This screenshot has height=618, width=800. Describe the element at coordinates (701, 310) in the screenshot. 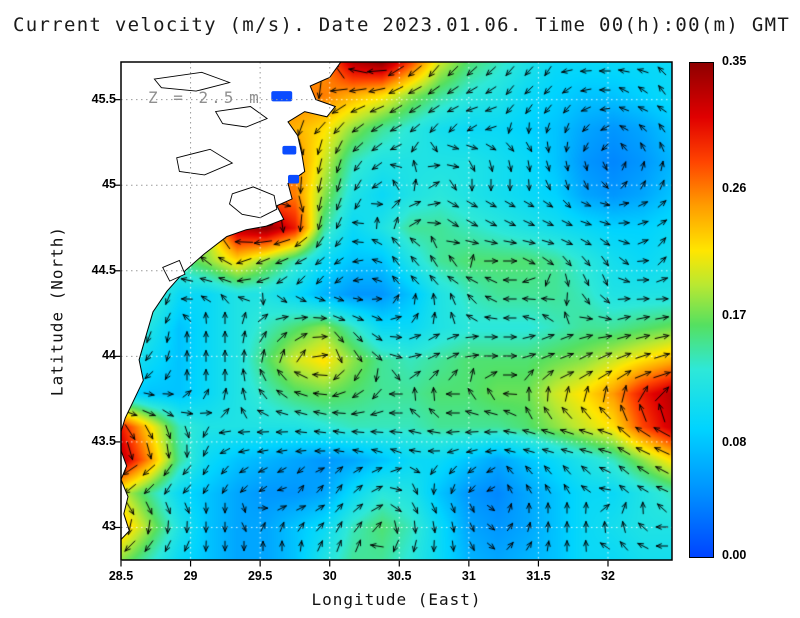

I see `colorbar` at that location.